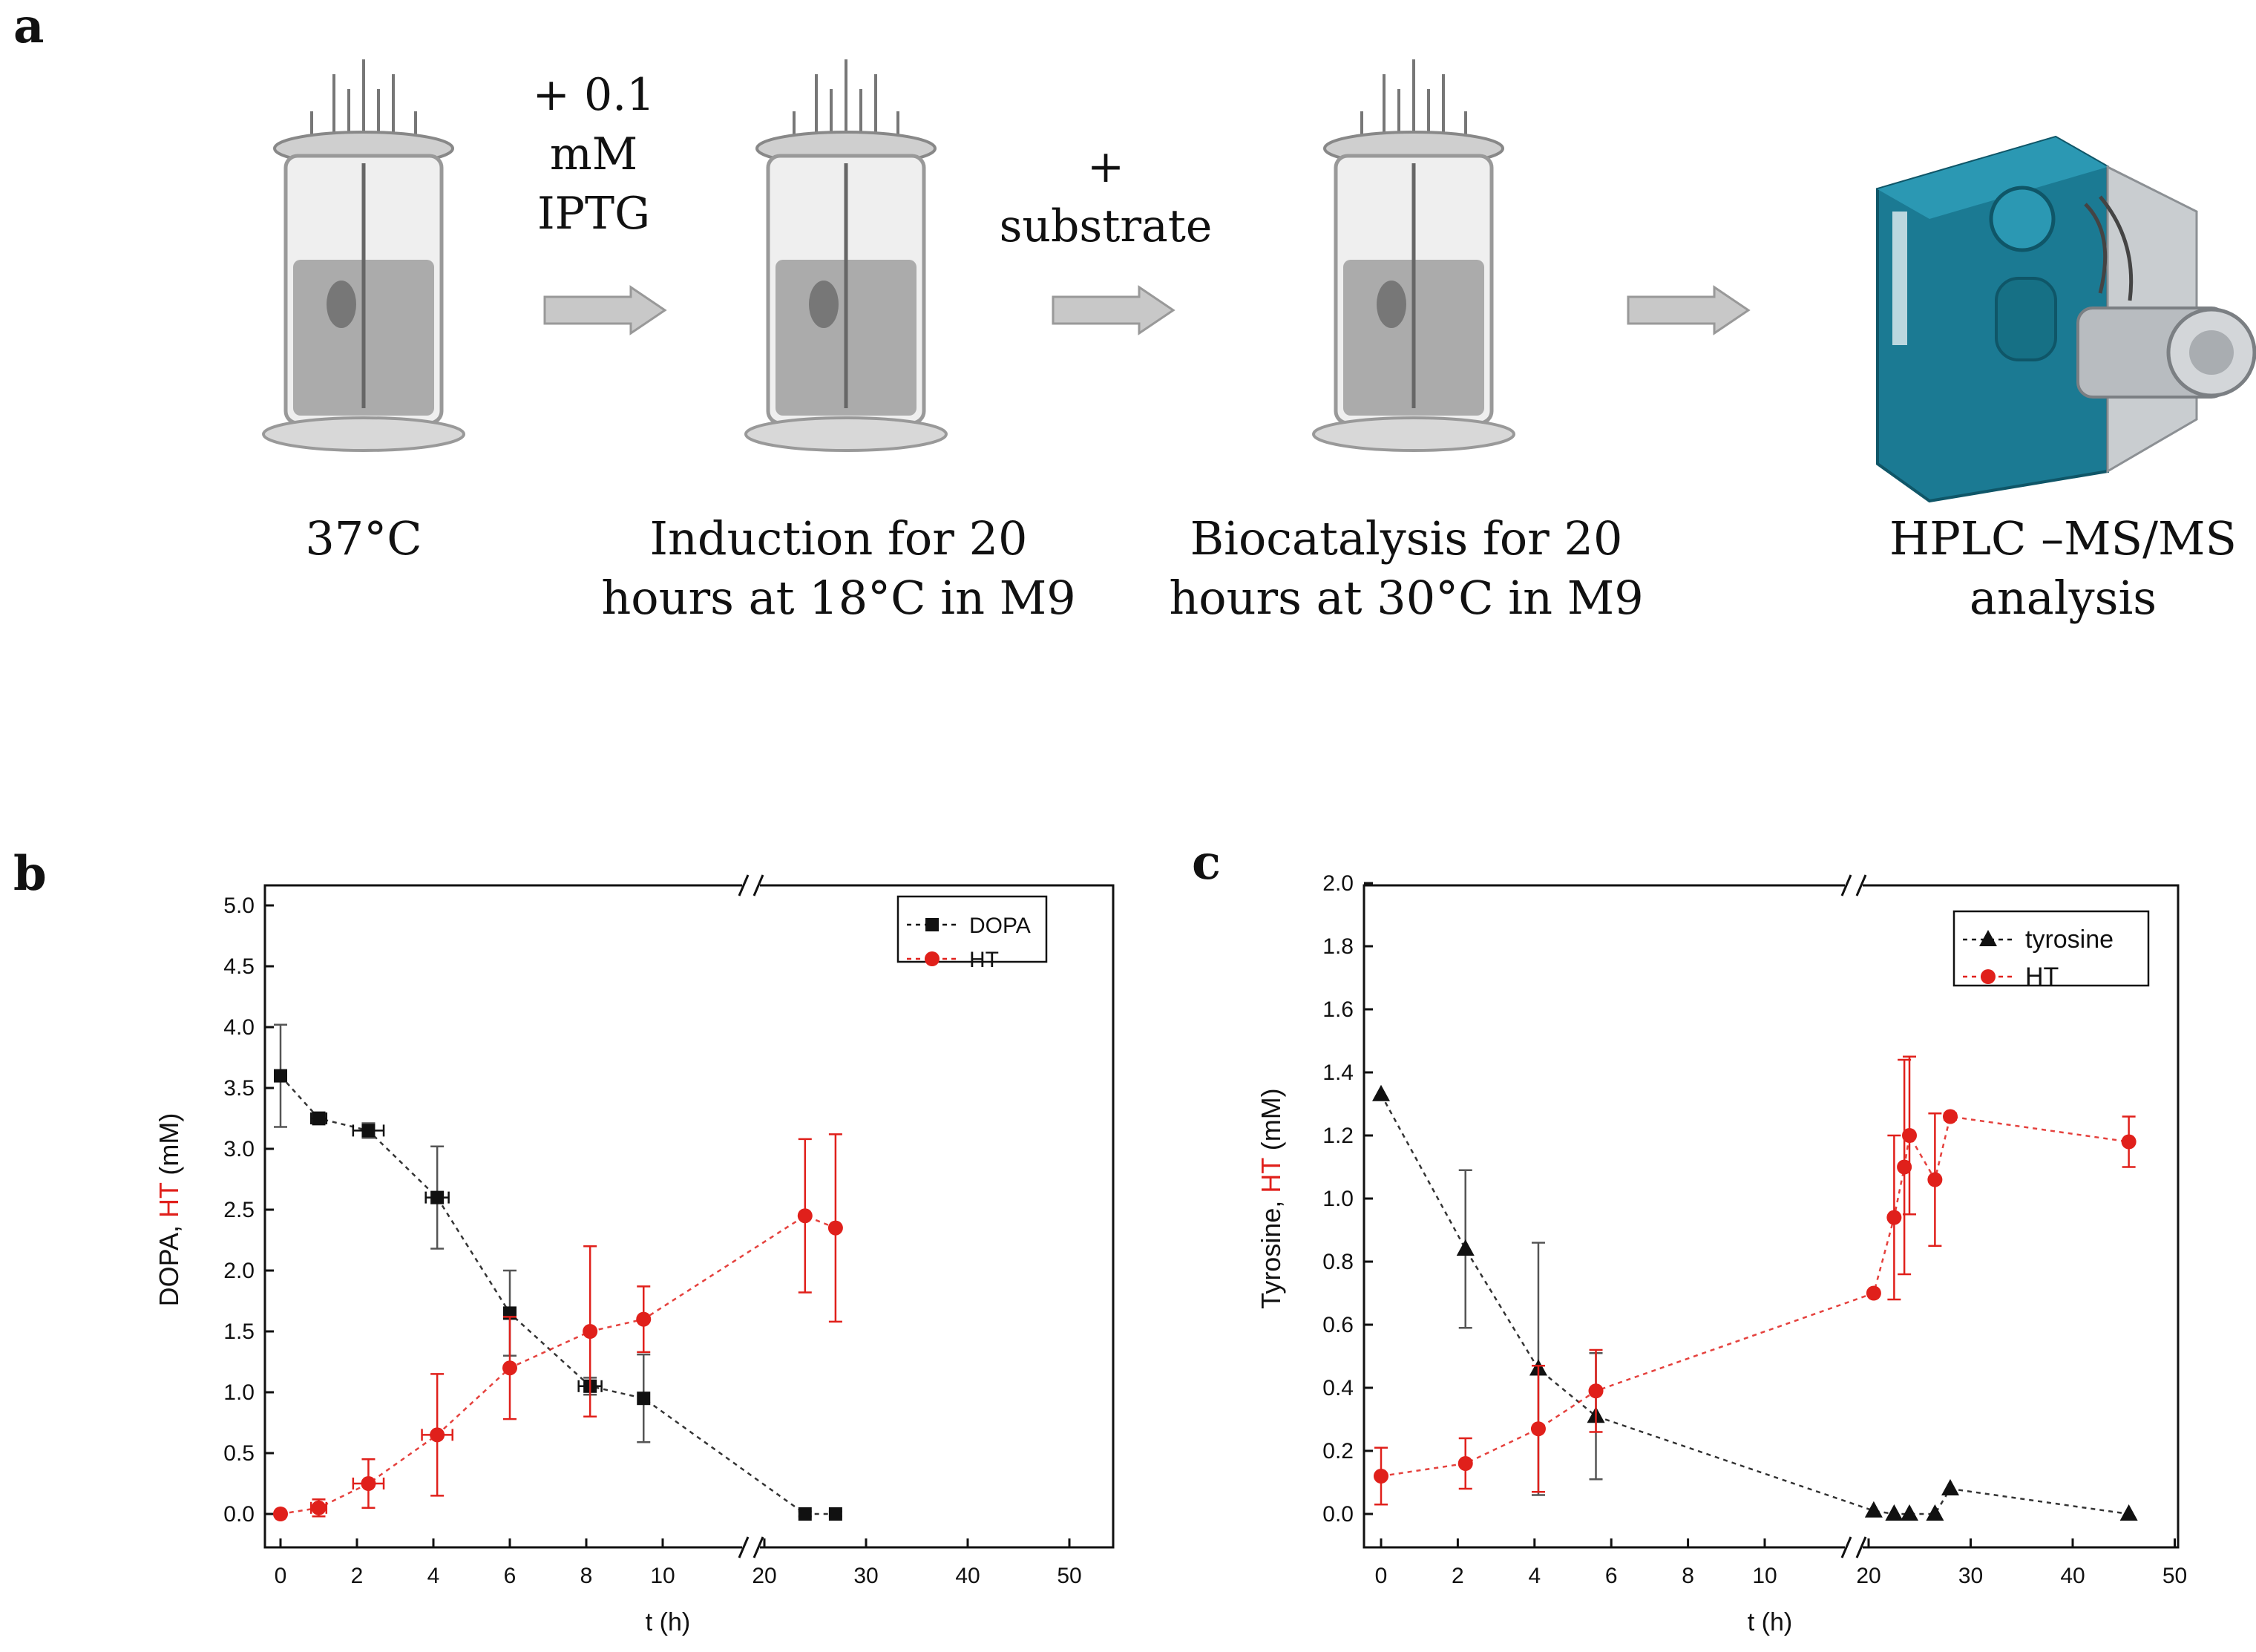 This screenshot has height=1652, width=2256. What do you see at coordinates (363, 538) in the screenshot?
I see `step-1-caption: 37°C` at bounding box center [363, 538].